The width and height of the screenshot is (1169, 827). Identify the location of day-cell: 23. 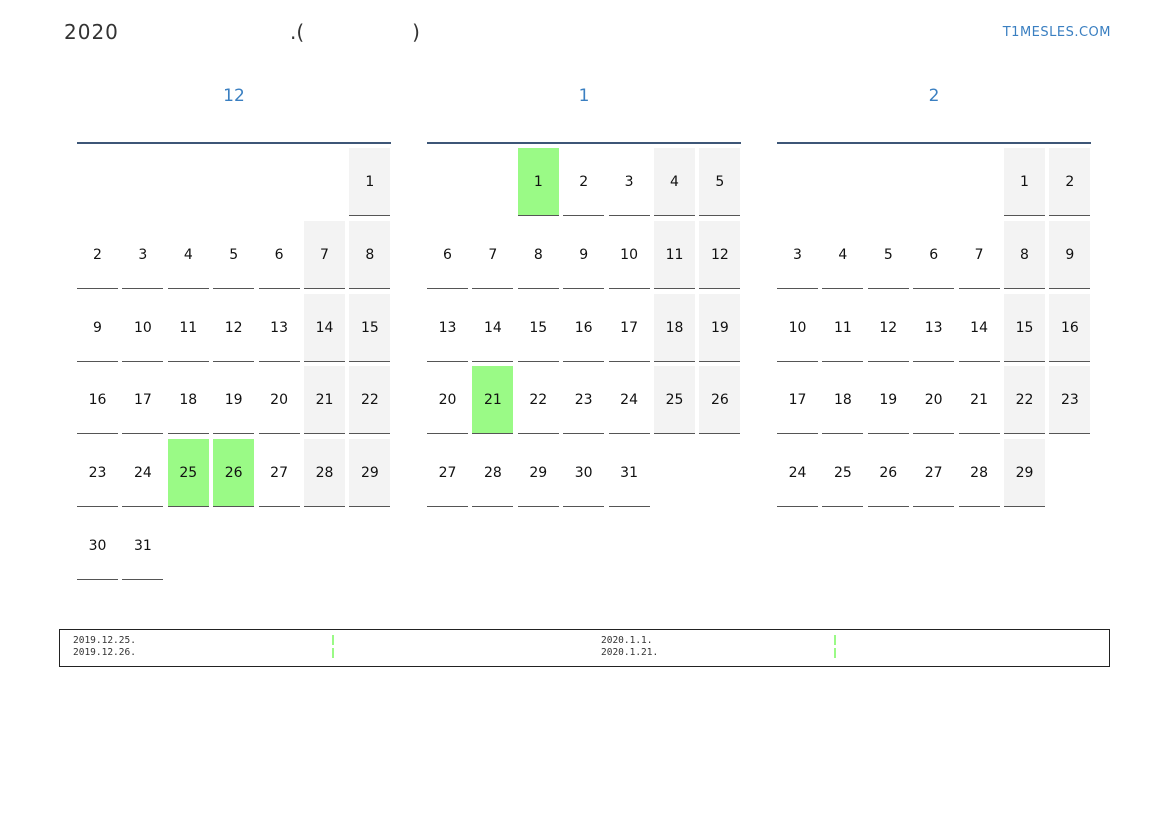
(1070, 400).